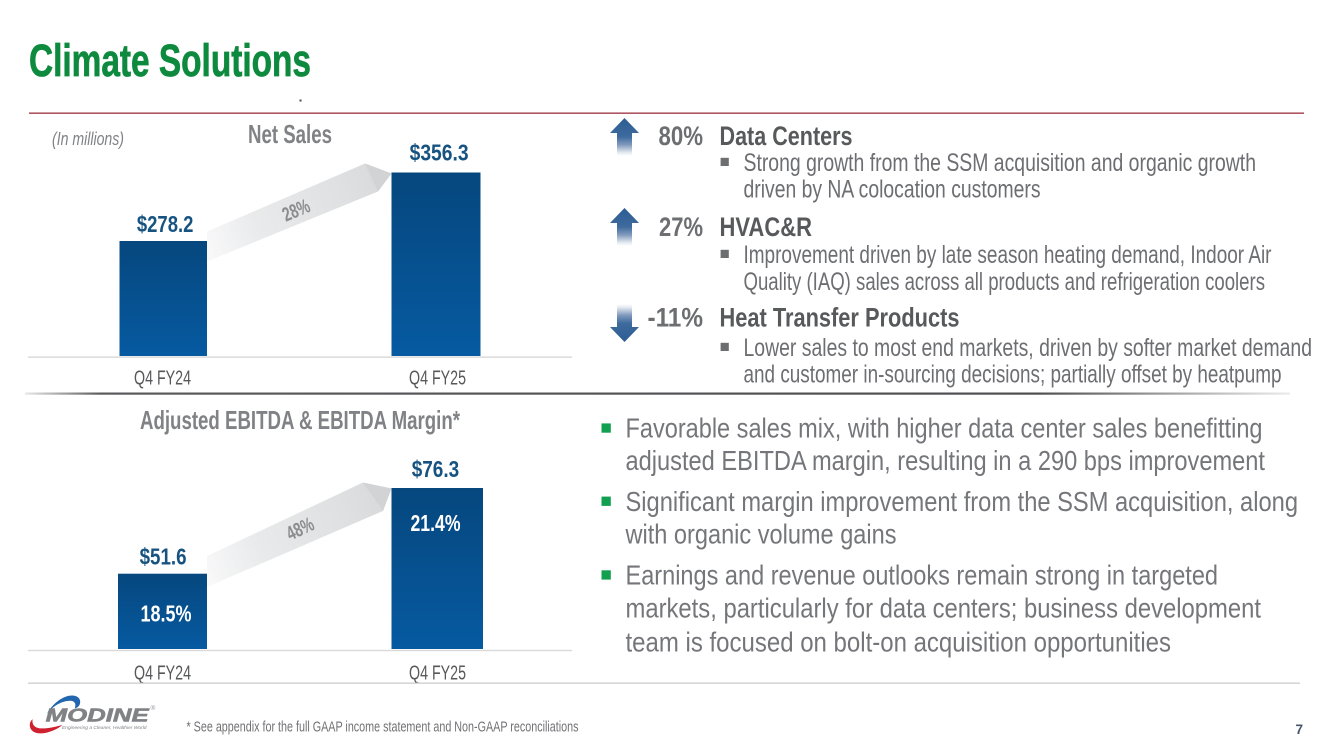 The image size is (1333, 749). I want to click on svg-text: 27%, so click(681, 227).